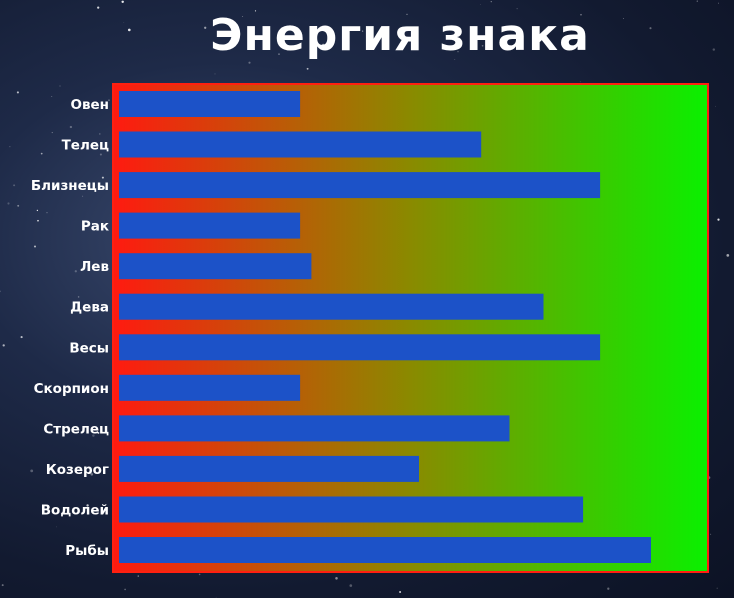  Describe the element at coordinates (85, 146) in the screenshot. I see `category-label: Телец` at that location.